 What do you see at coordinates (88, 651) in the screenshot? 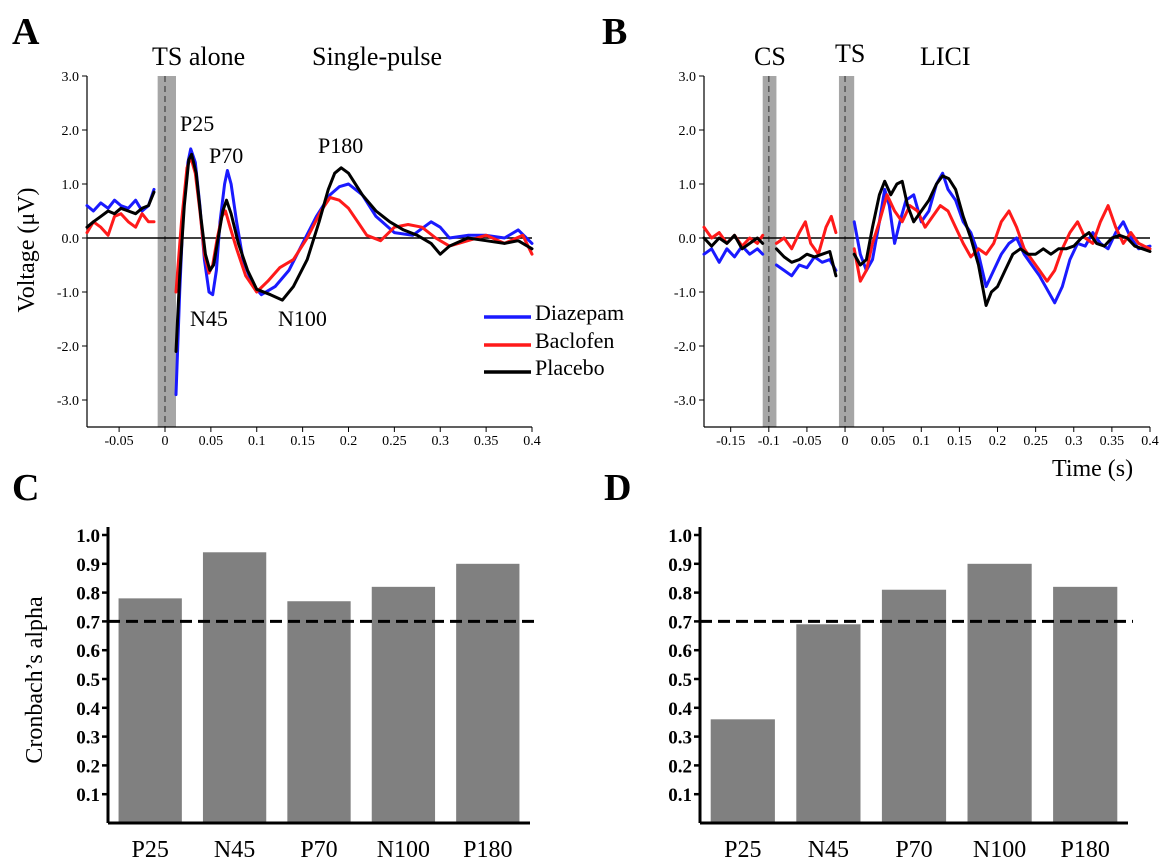
I see `panel-c-y-tick-label: 0.6` at bounding box center [88, 651].